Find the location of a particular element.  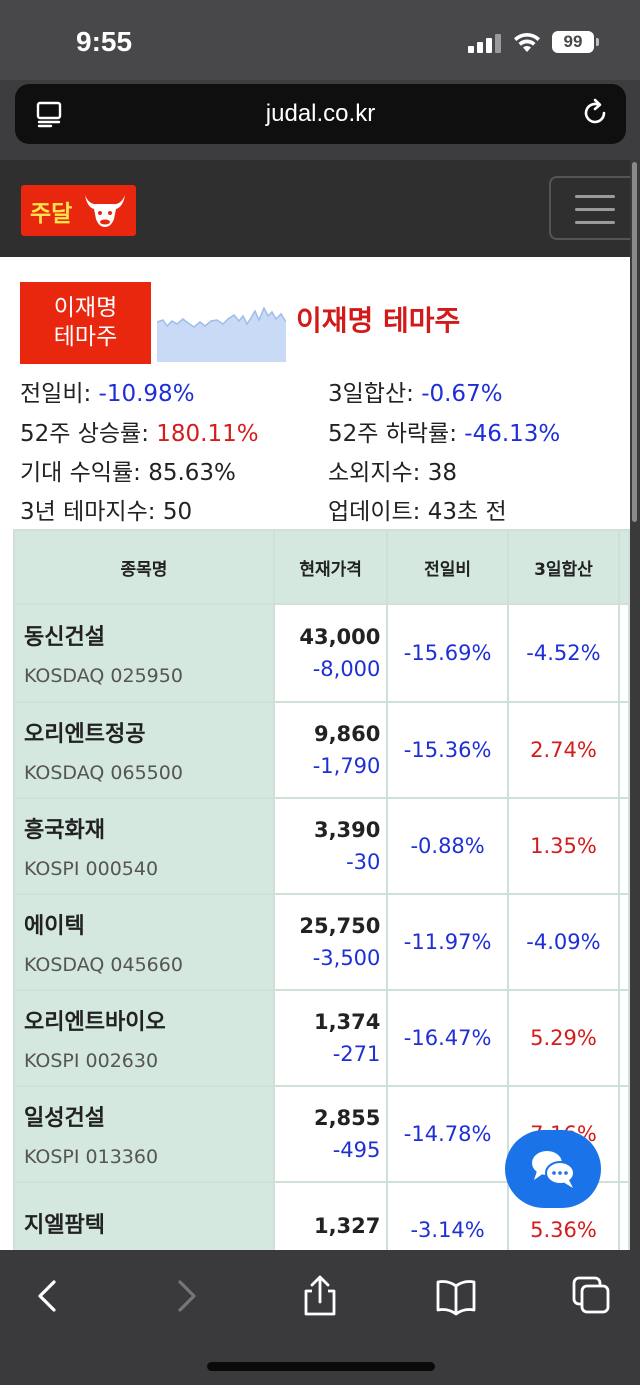

daily-change: -16.47% is located at coordinates (447, 1038).